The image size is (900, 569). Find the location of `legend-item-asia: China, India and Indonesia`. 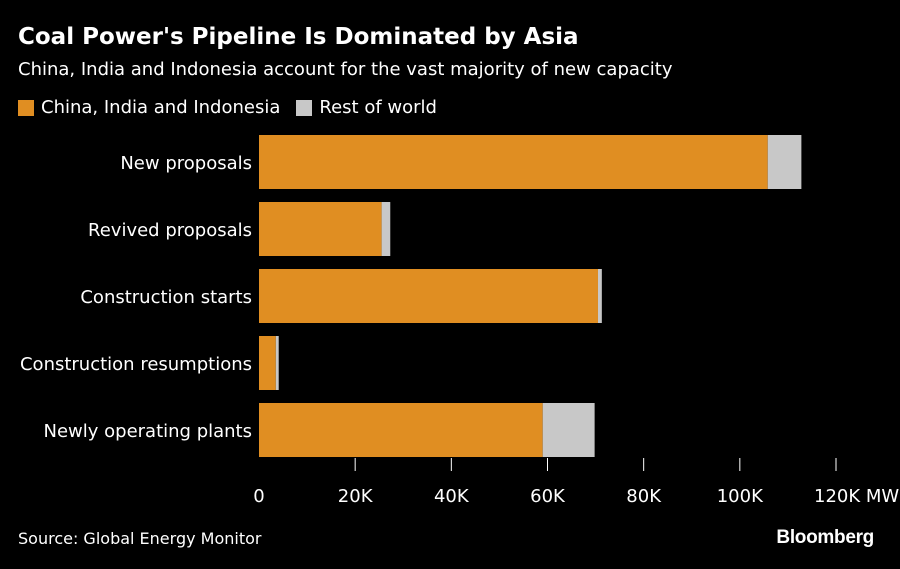

legend-item-asia: China, India and Indonesia is located at coordinates (149, 107).